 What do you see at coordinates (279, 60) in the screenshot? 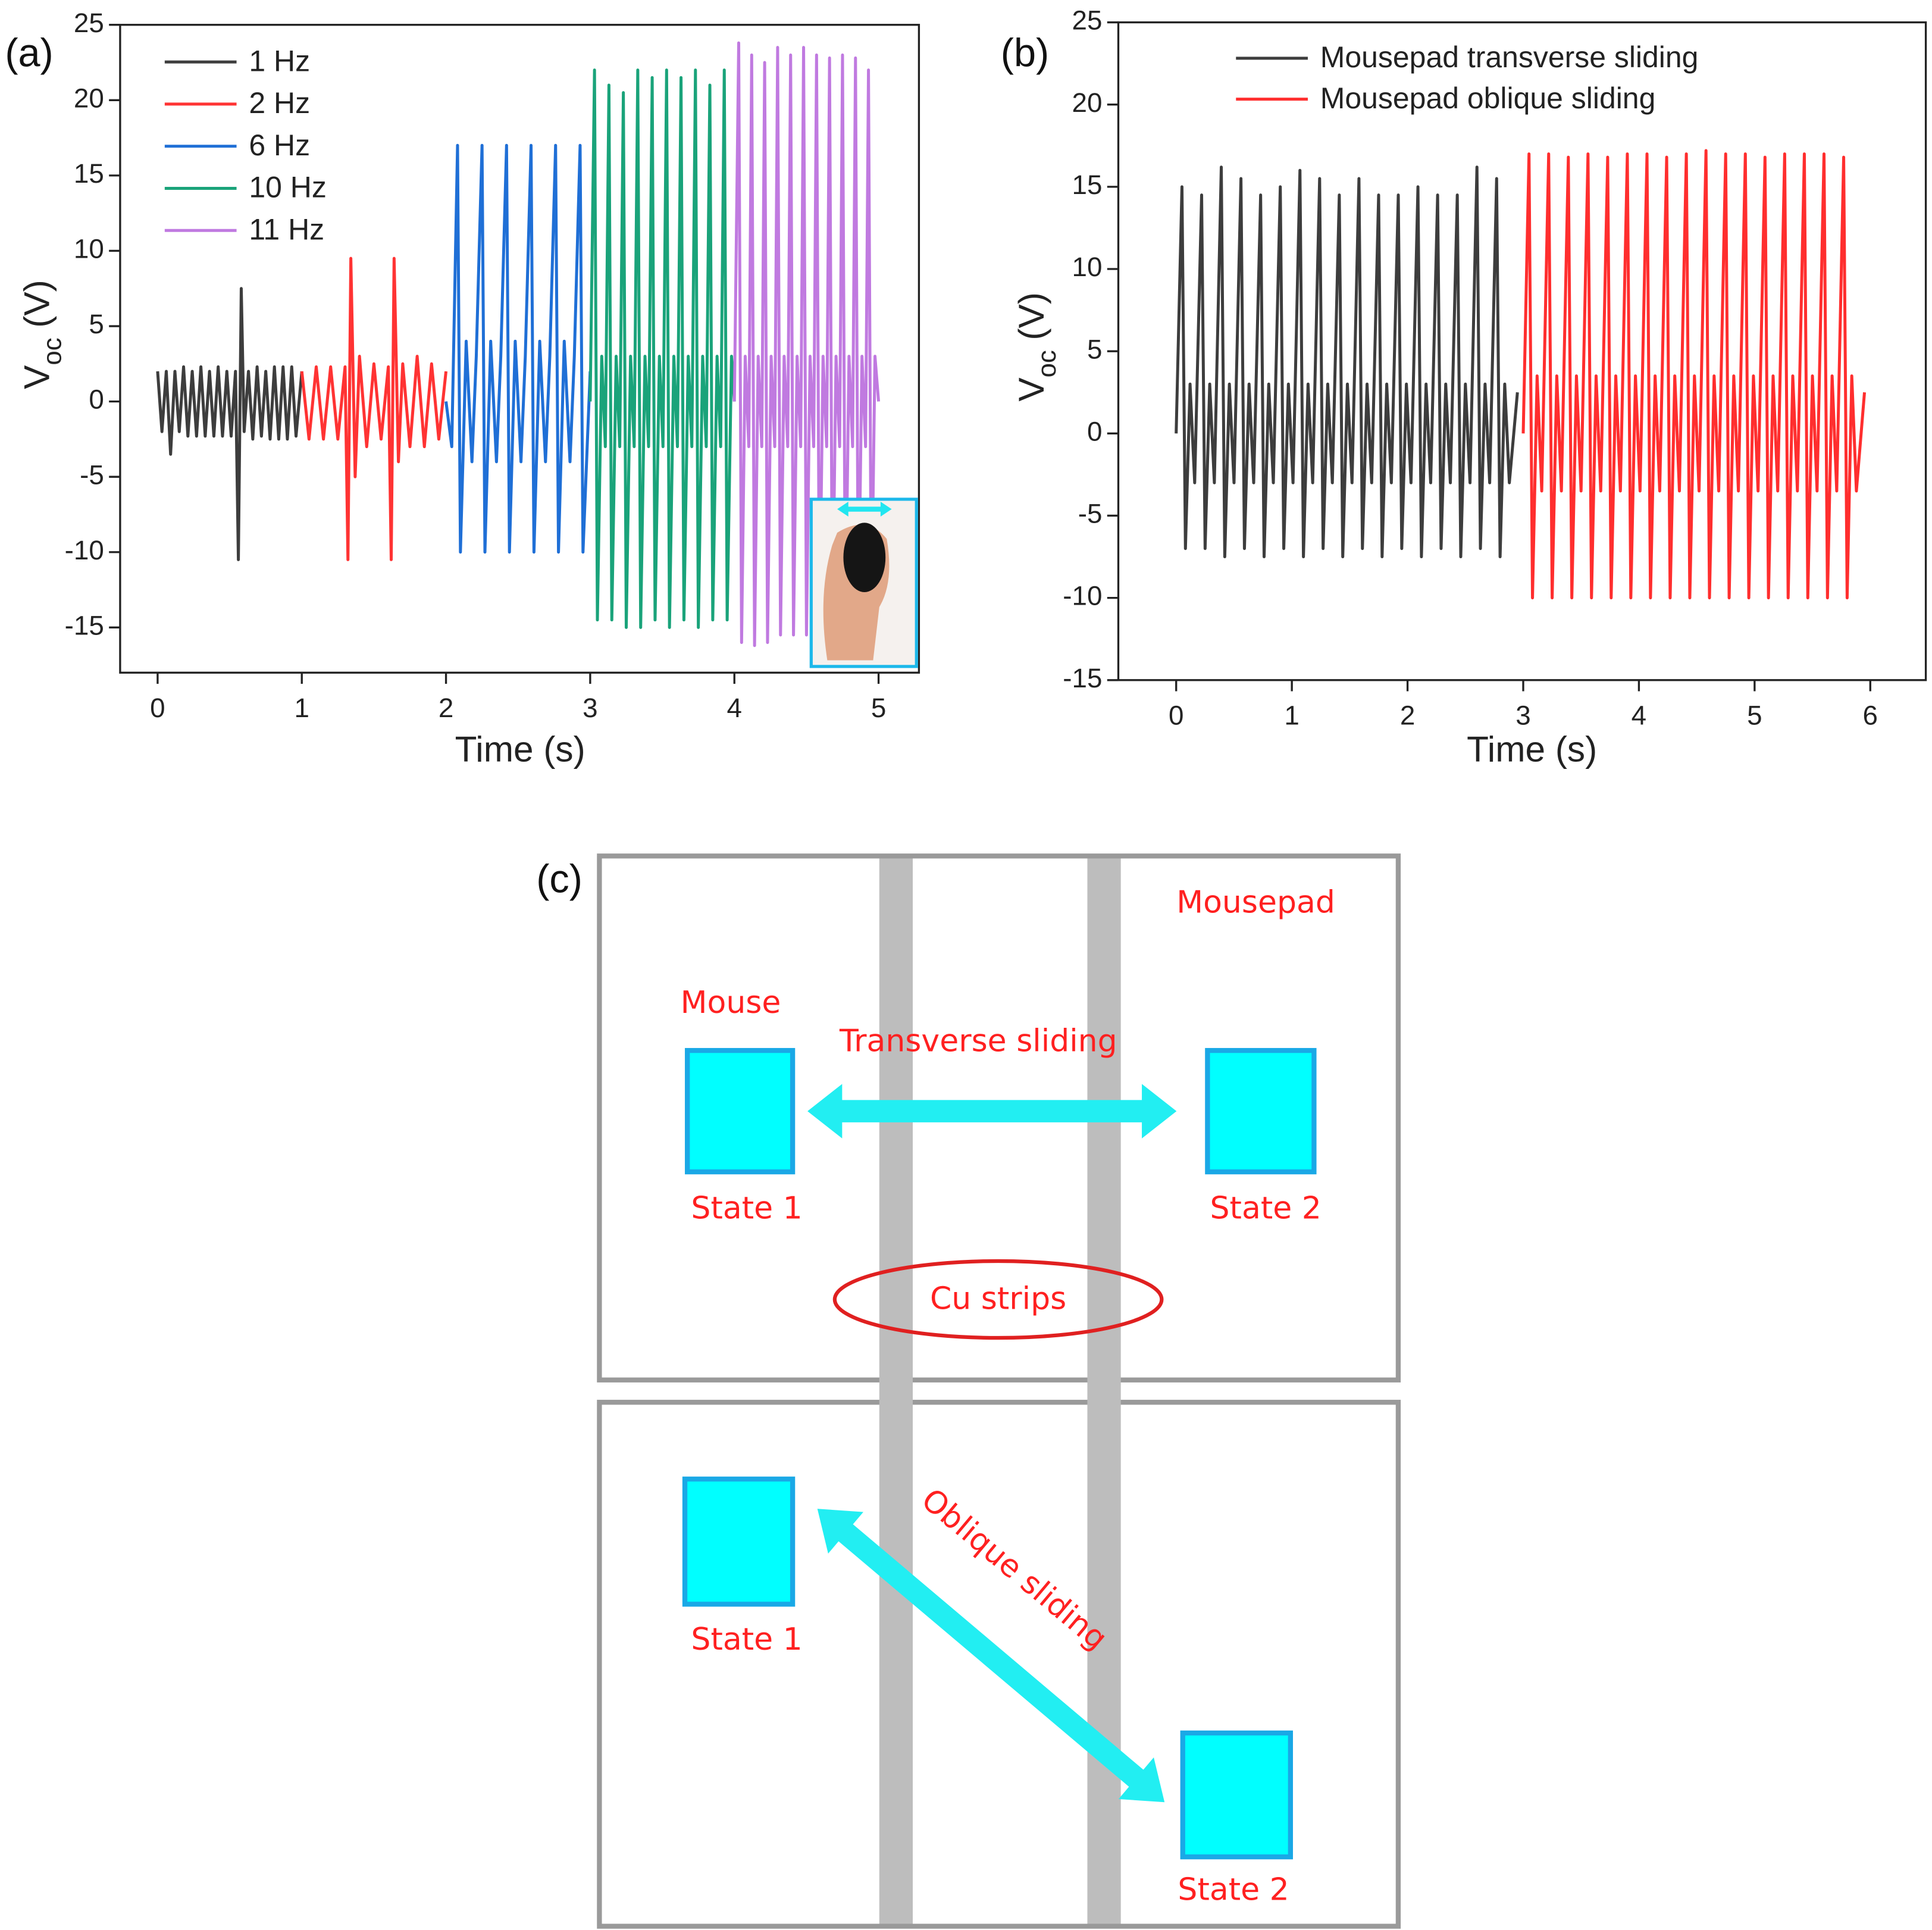
I see `legend-label: 1 Hz` at bounding box center [279, 60].